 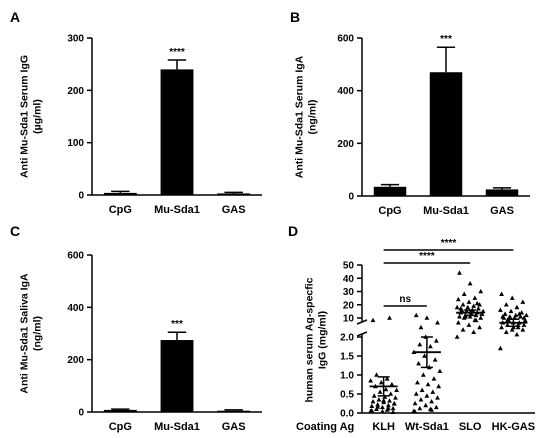 I want to click on y-tick-label: 0.0, so click(x=347, y=414).